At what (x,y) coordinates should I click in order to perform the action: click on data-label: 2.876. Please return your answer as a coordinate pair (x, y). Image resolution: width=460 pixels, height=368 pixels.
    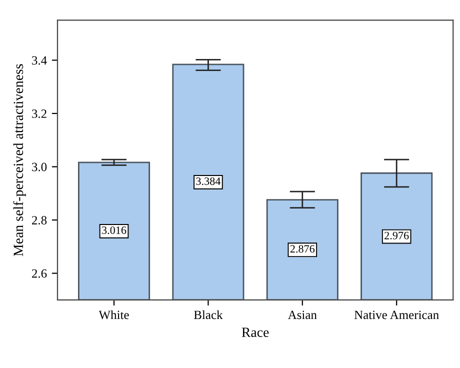
    Looking at the image, I should click on (302, 249).